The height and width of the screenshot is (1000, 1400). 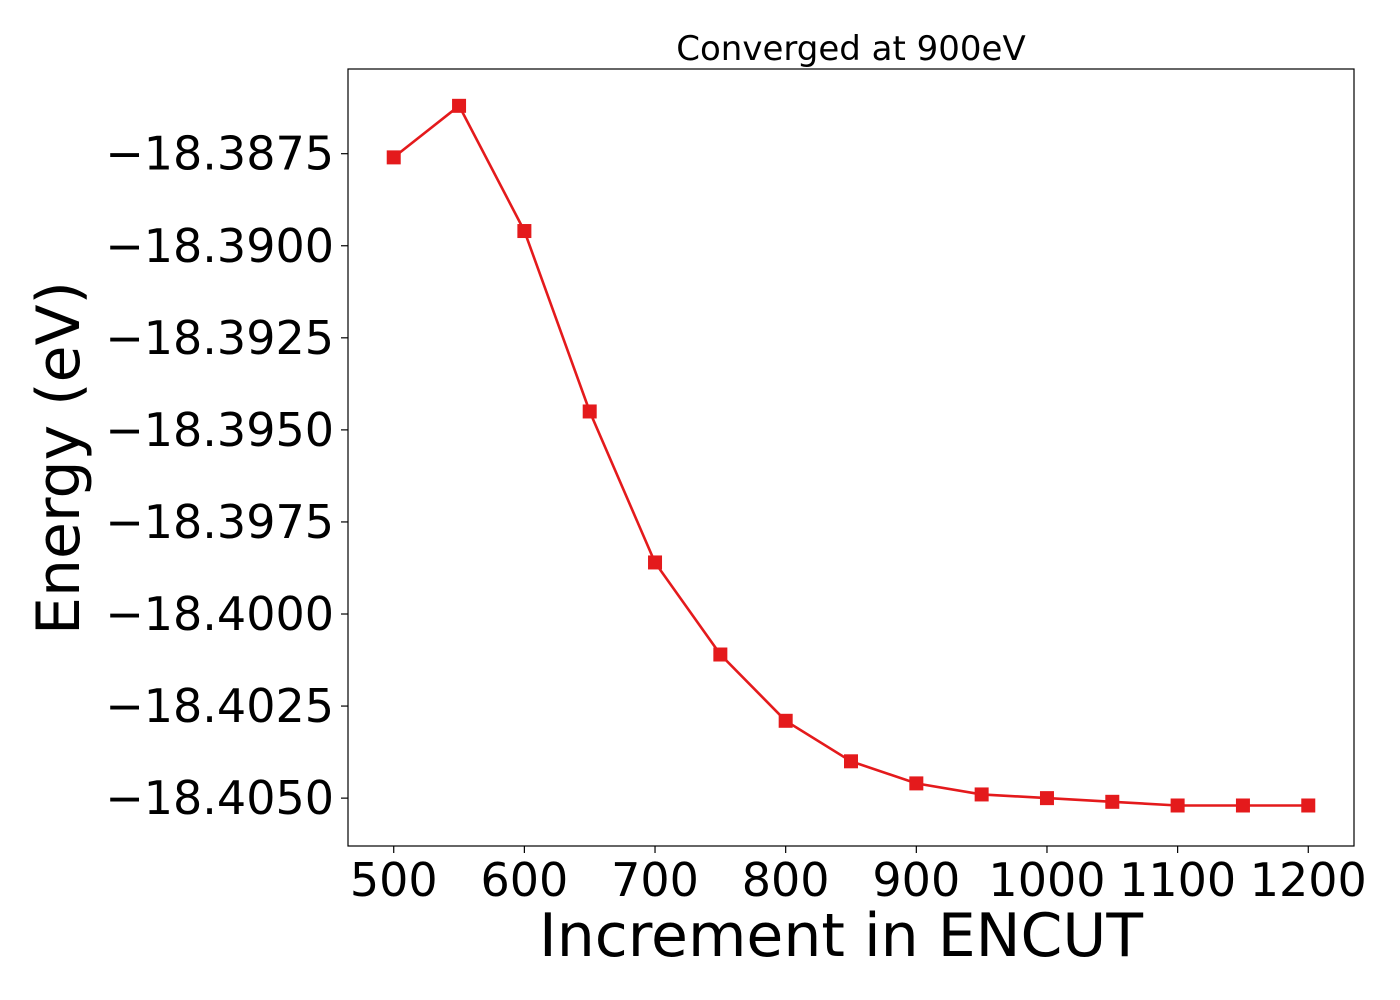 I want to click on x-axis-label: Increment in ENCUT, so click(x=841, y=936).